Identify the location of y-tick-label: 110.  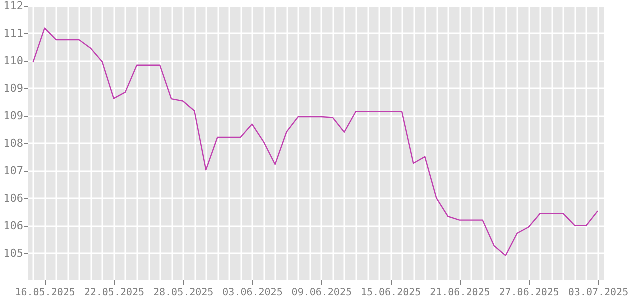
(14, 61).